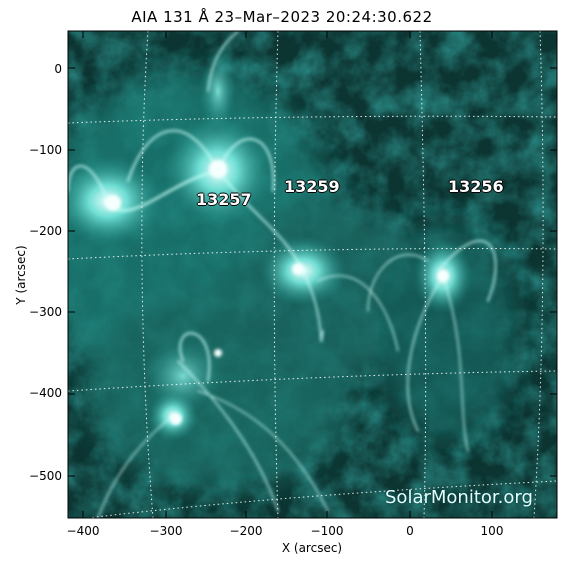 This screenshot has height=564, width=564. I want to click on credit-watermark: SolarMonitor.org, so click(459, 497).